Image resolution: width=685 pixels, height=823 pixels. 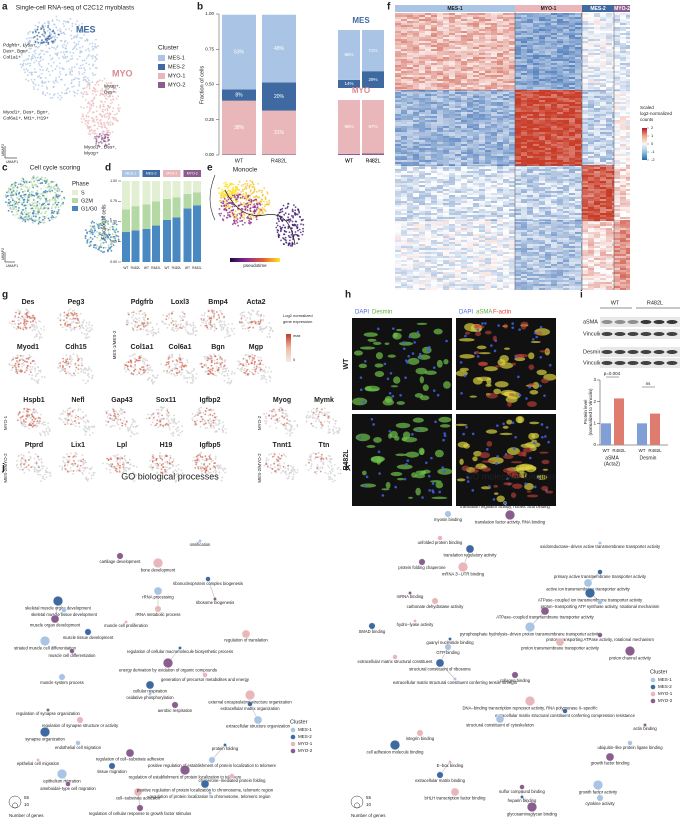 What do you see at coordinates (348, 54) in the screenshot?
I see `value-label: 86%` at bounding box center [348, 54].